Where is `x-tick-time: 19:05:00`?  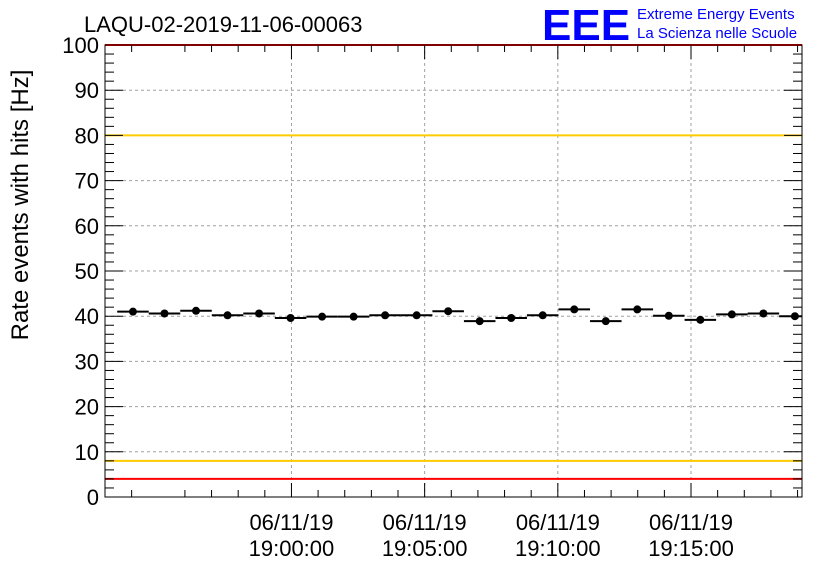
x-tick-time: 19:05:00 is located at coordinates (425, 548).